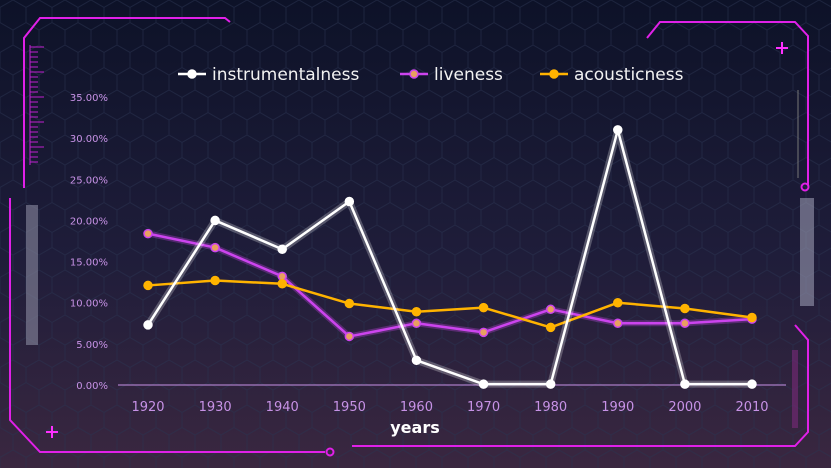  I want to click on legend-item: instrumentalness, so click(268, 75).